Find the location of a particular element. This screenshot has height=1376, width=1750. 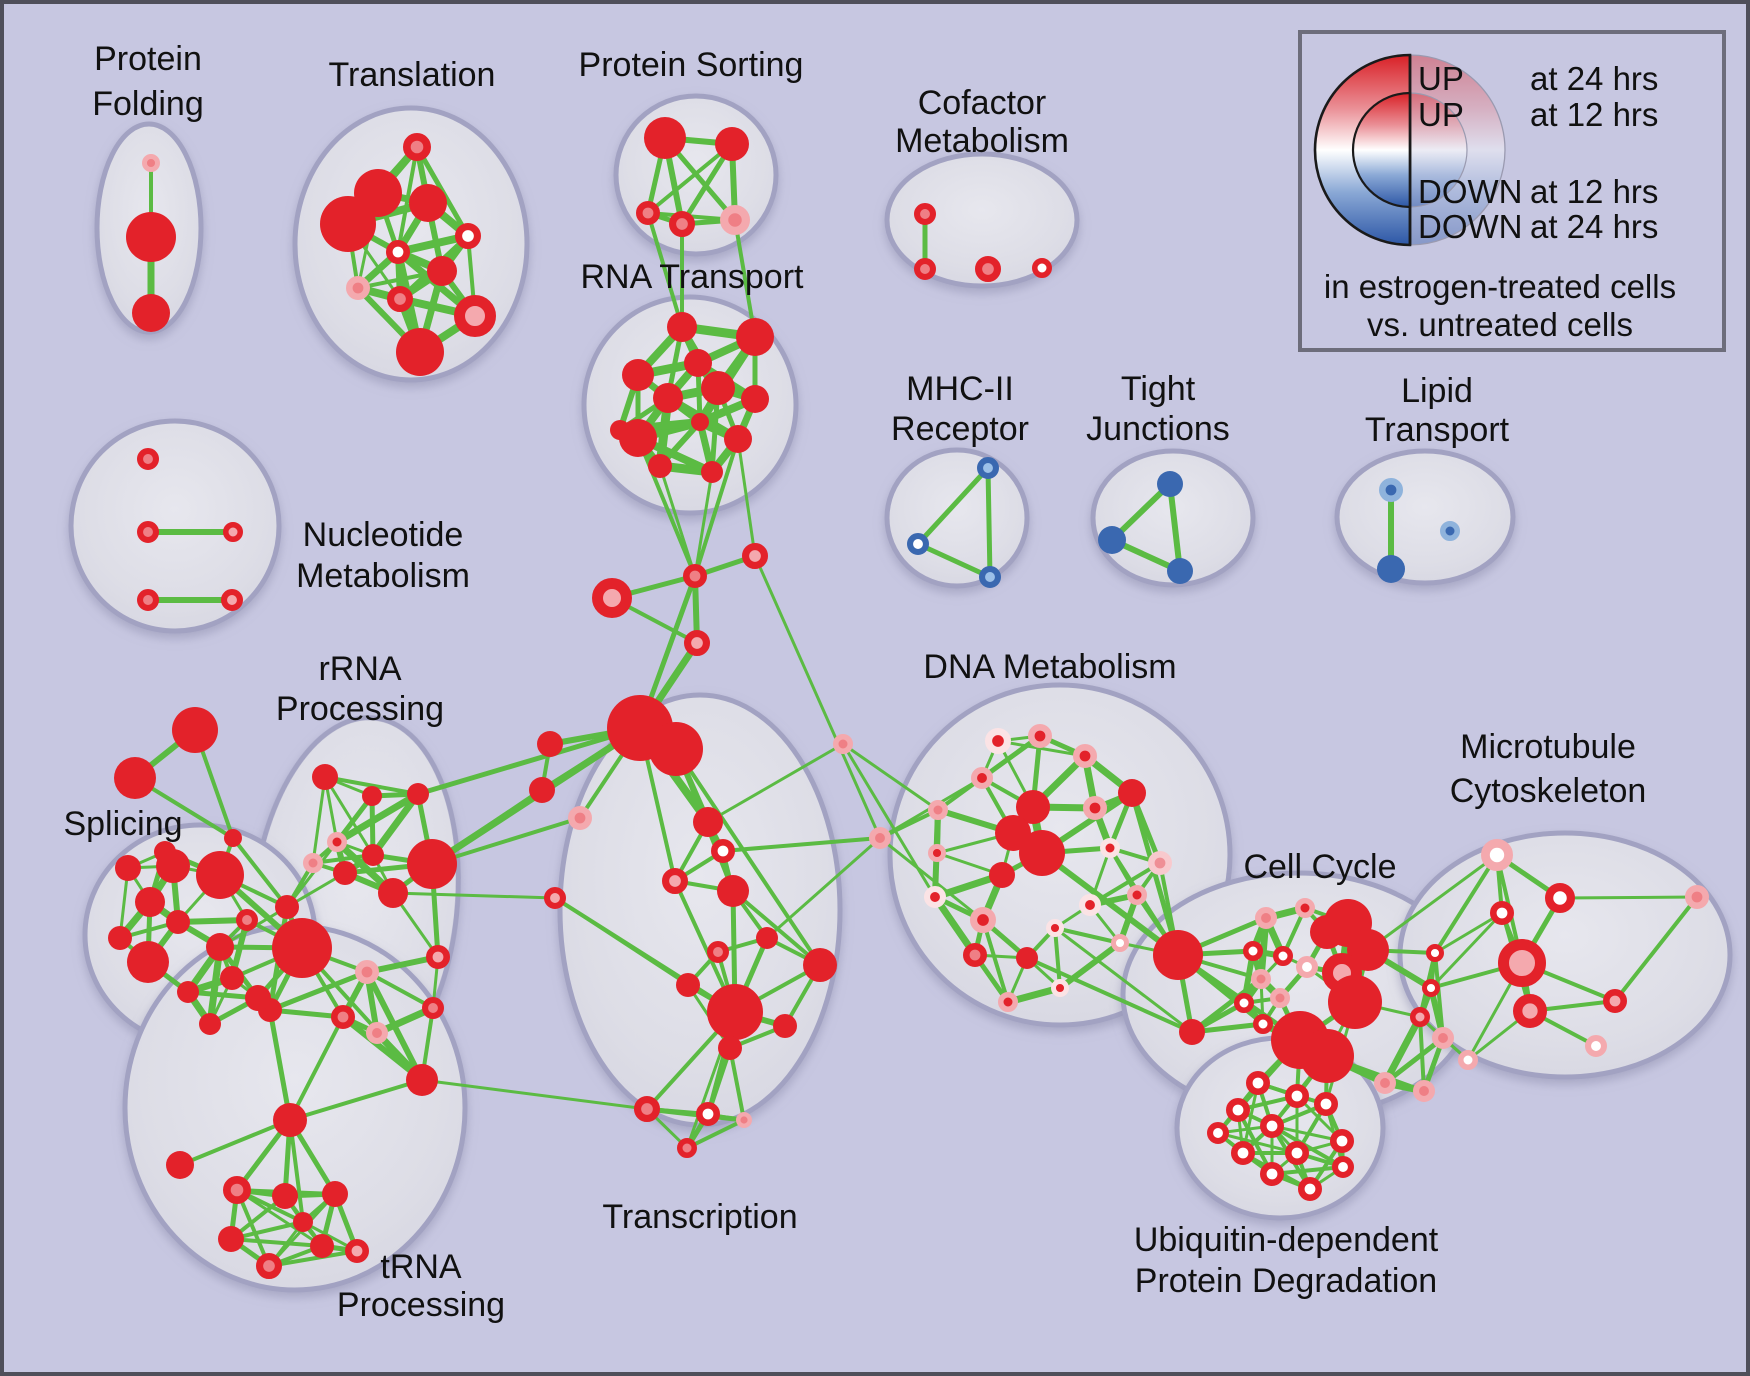

node-cof is located at coordinates (1042, 268).